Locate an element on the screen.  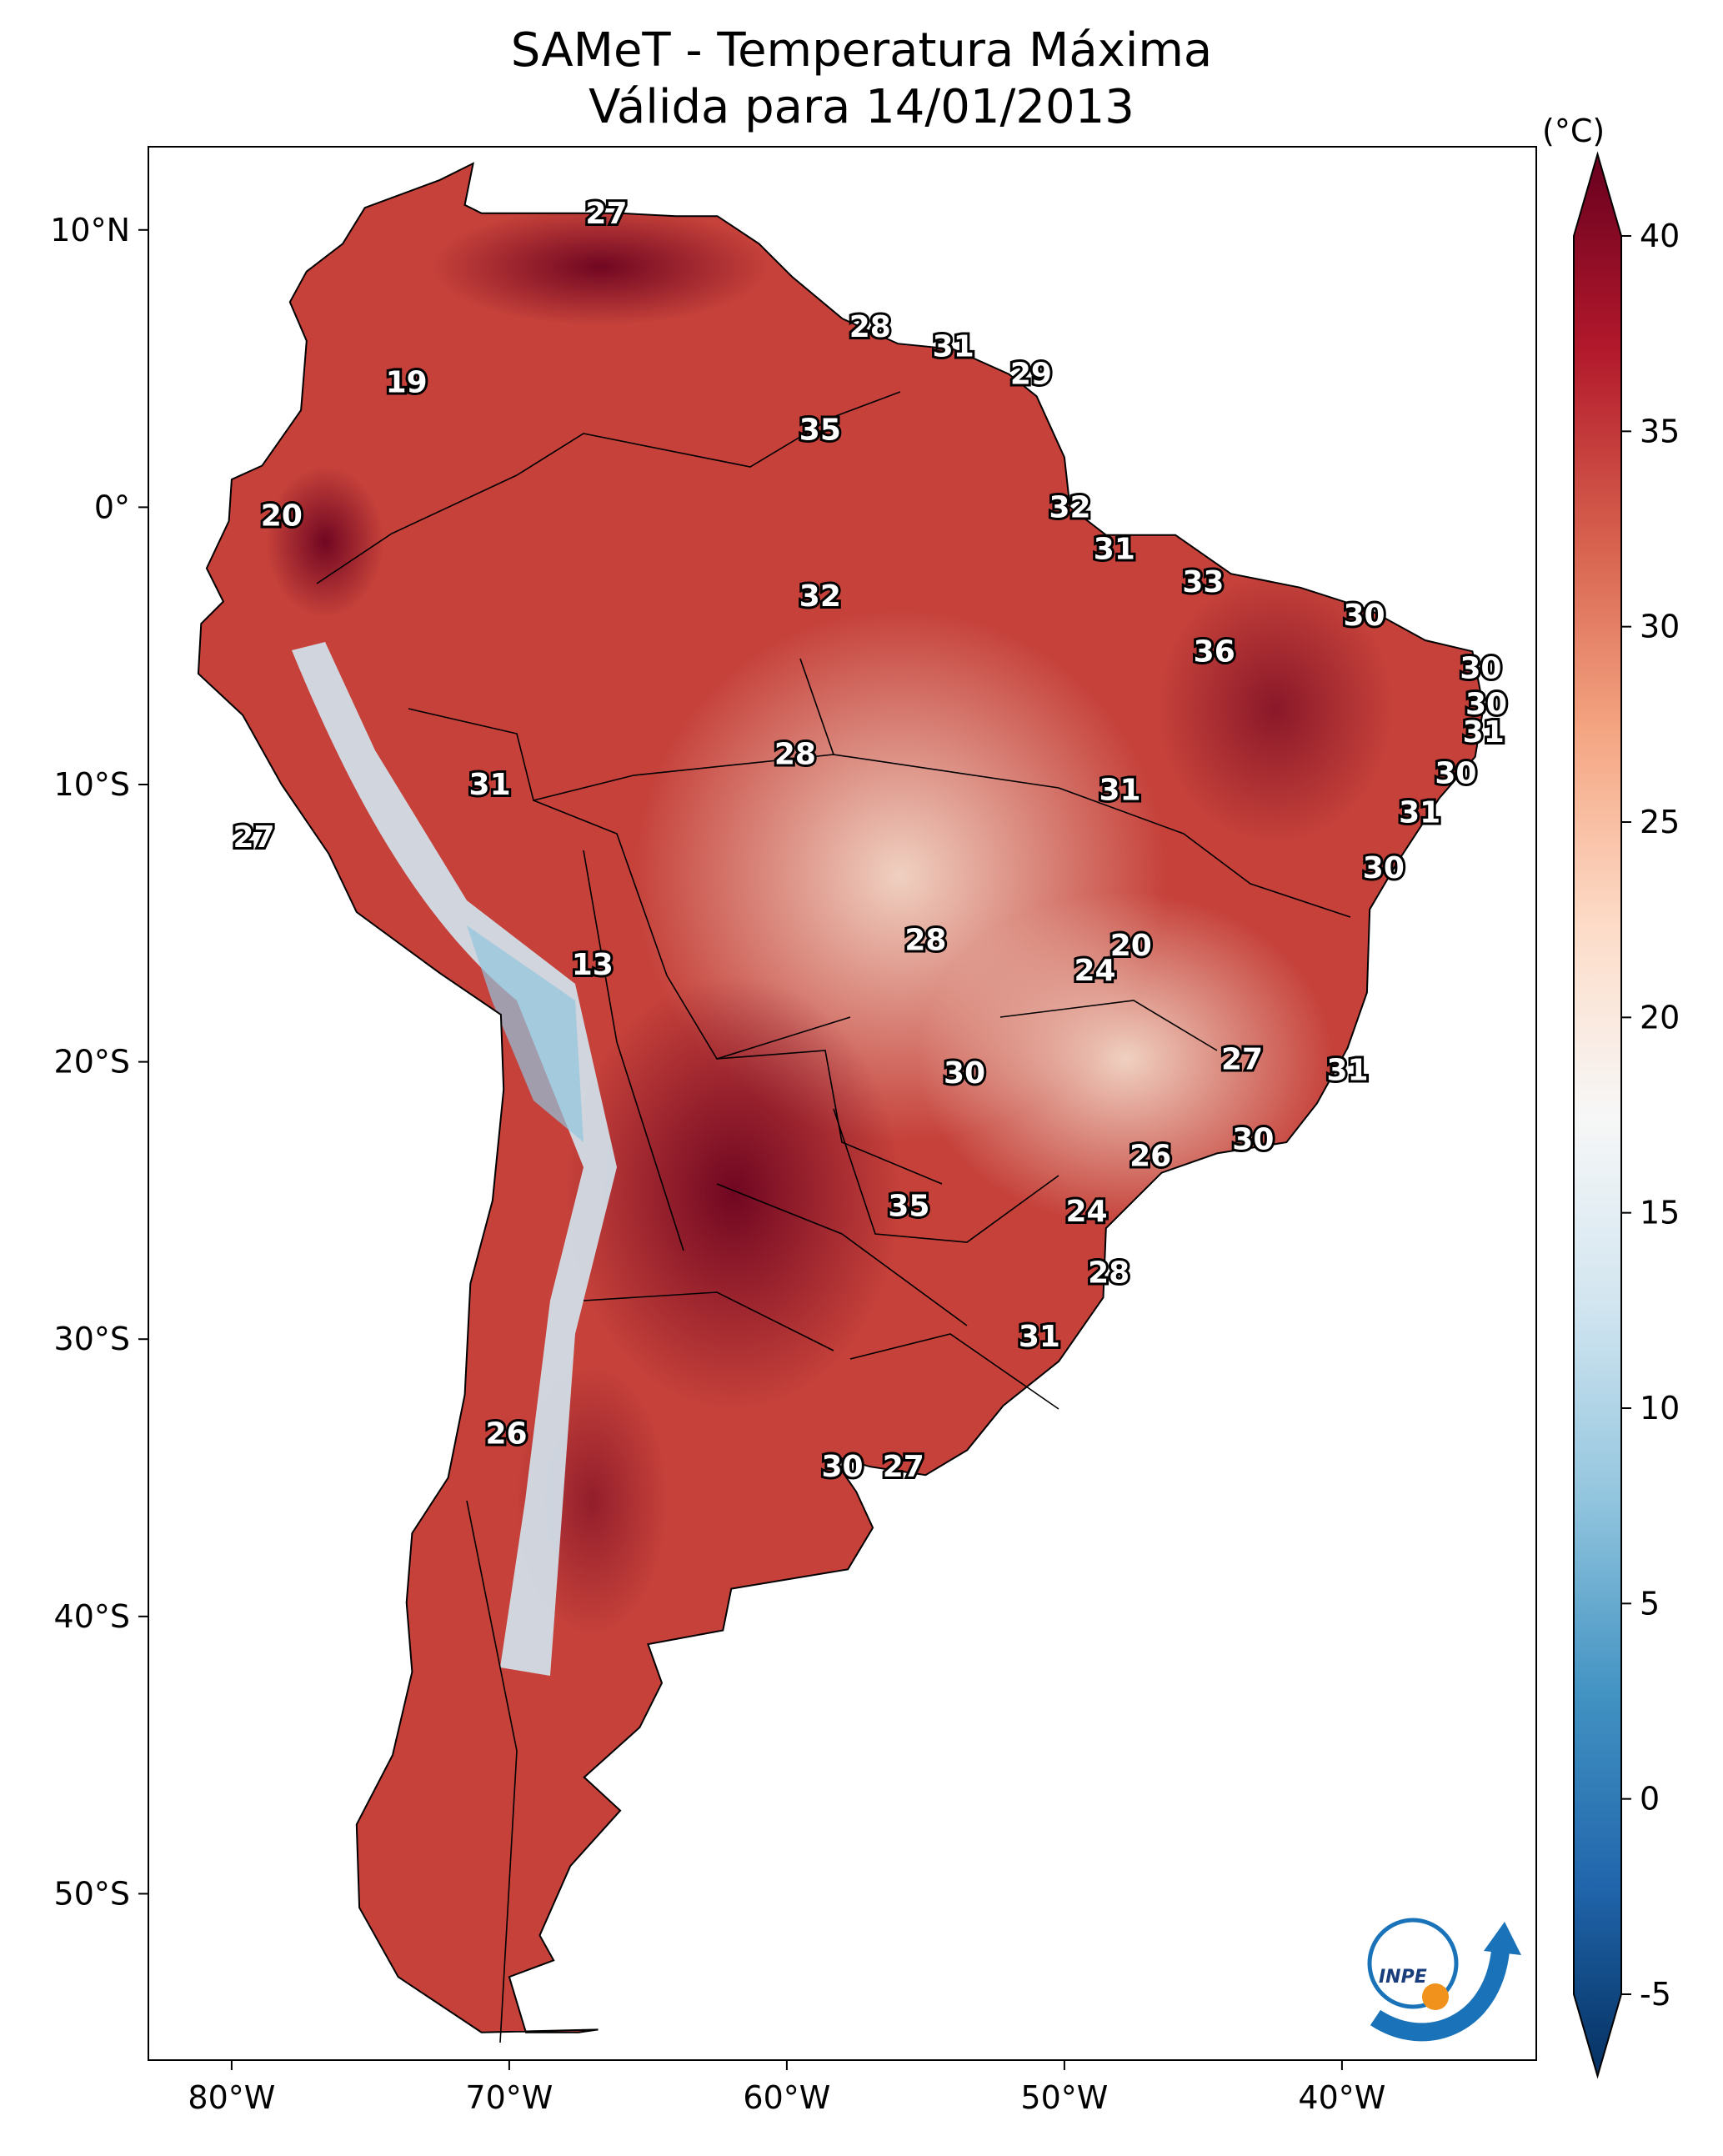
latitude-axis: 10°N 0° 10°S 20°S 30°S 40°S 50°S is located at coordinates (99, 1062).